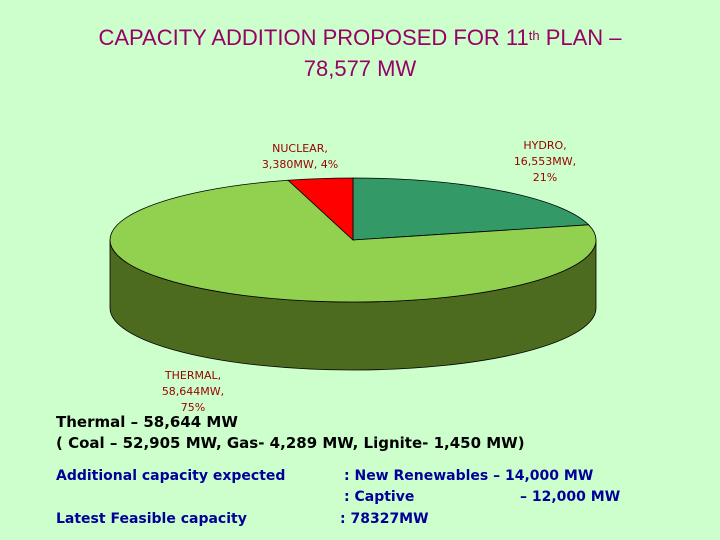  What do you see at coordinates (193, 407) in the screenshot?
I see `thermal-label-percent: 75%` at bounding box center [193, 407].